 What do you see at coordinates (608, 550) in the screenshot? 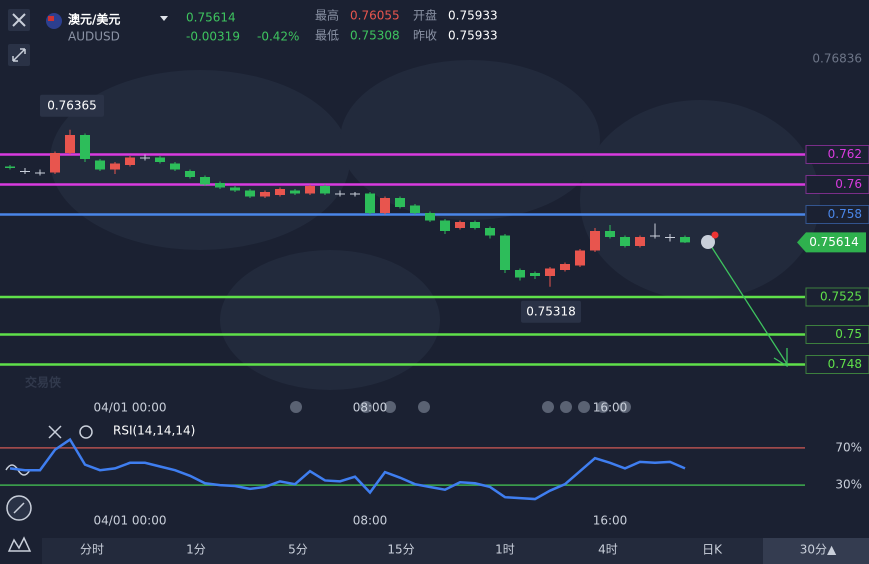
I see `timeframe-button: 4时` at bounding box center [608, 550].